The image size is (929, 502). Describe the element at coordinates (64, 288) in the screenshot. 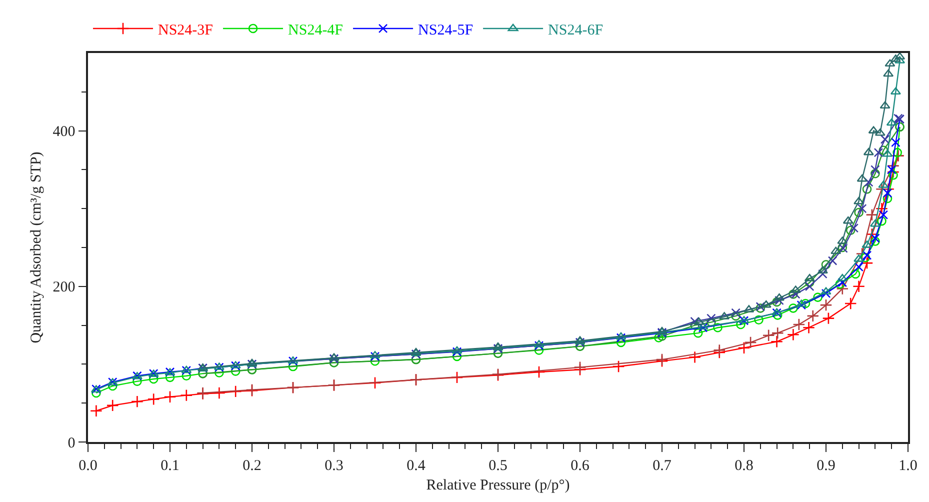

I see `y-tick-label: 200` at that location.